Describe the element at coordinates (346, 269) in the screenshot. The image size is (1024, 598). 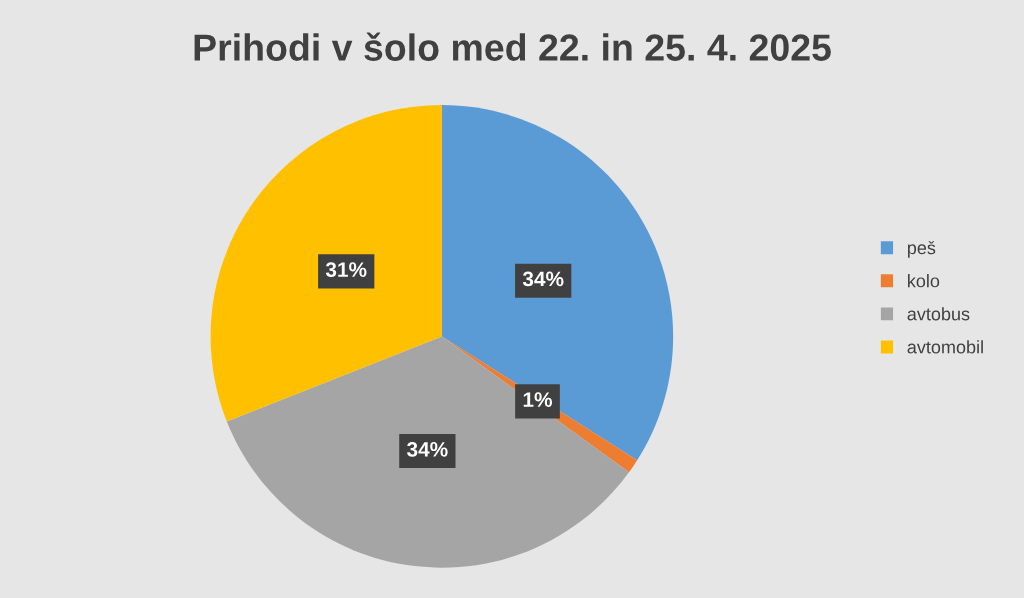
I see `data-label: 31%` at that location.